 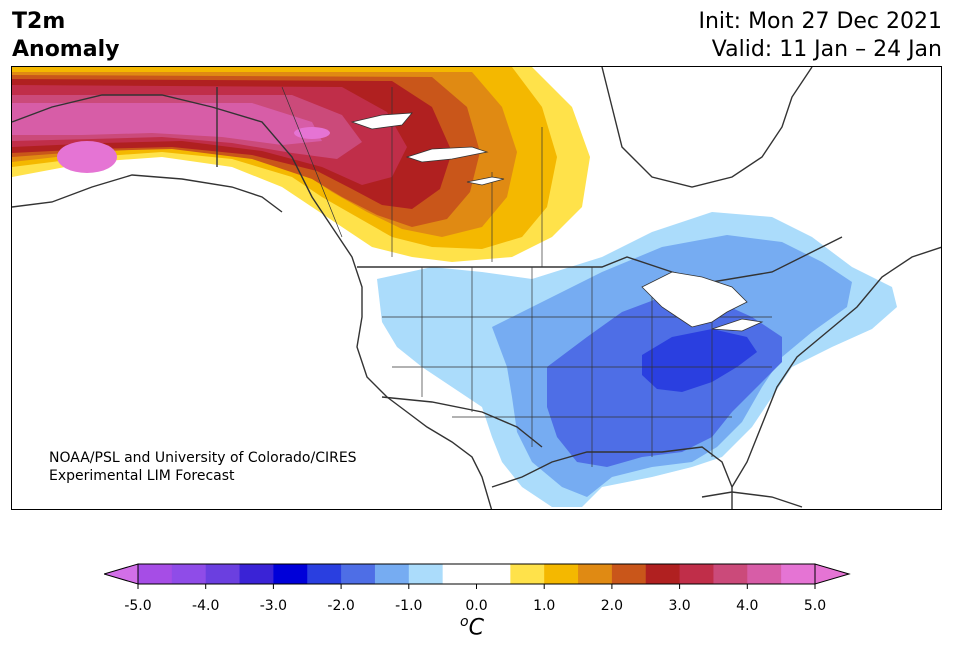 I want to click on colorbar-tick-label: -2.0, so click(x=340, y=606).